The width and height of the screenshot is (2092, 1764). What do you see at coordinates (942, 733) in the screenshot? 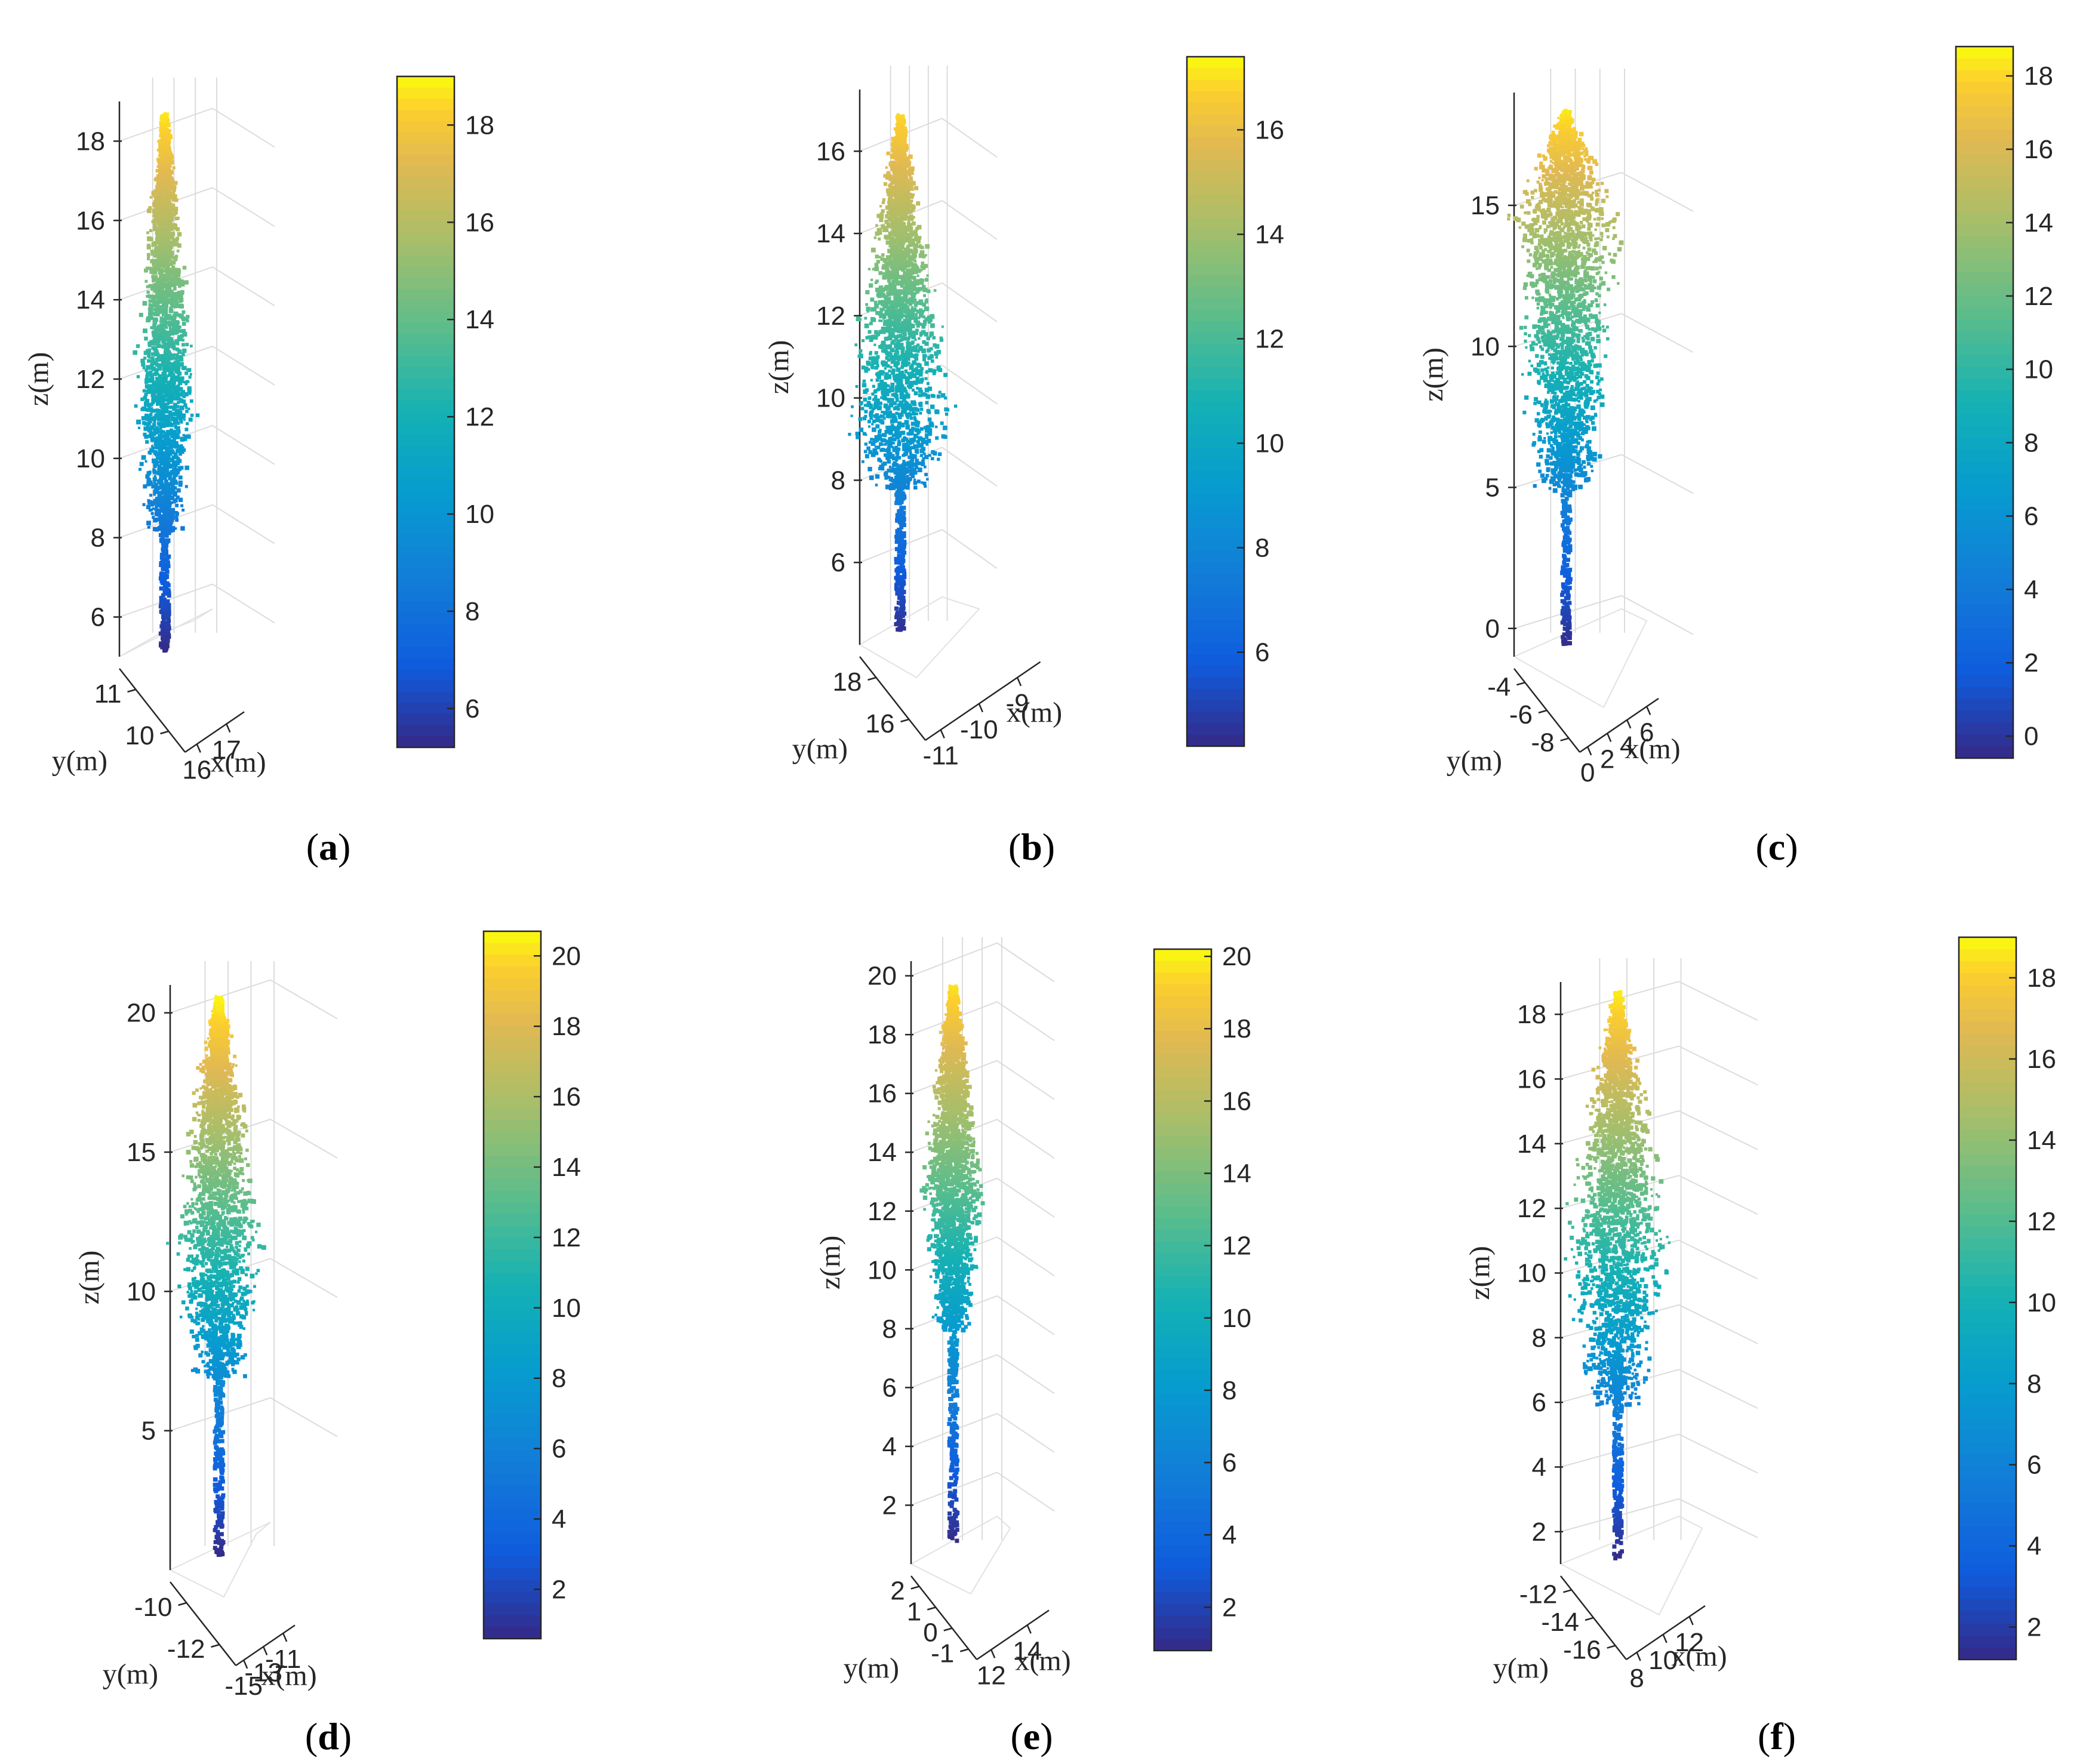
I see `x-tick-mark` at bounding box center [942, 733].